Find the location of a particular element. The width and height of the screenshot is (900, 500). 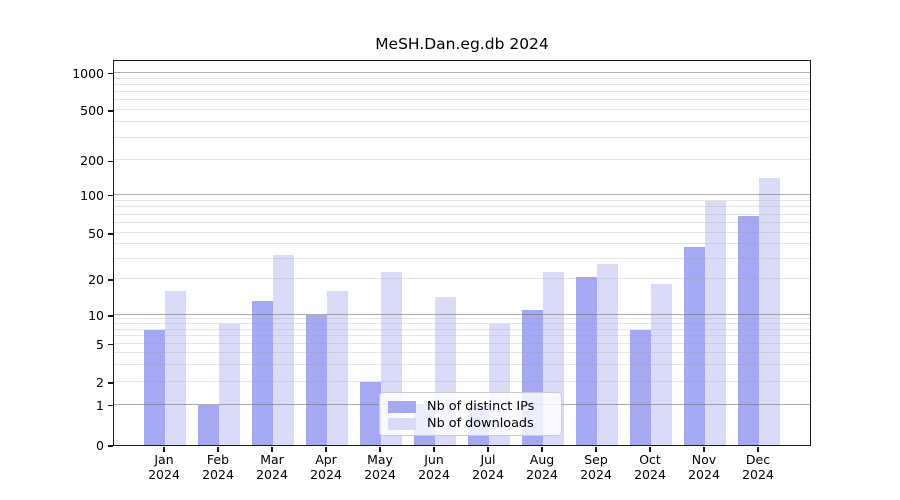

x-tick-label: Jan 2024 is located at coordinates (164, 467).